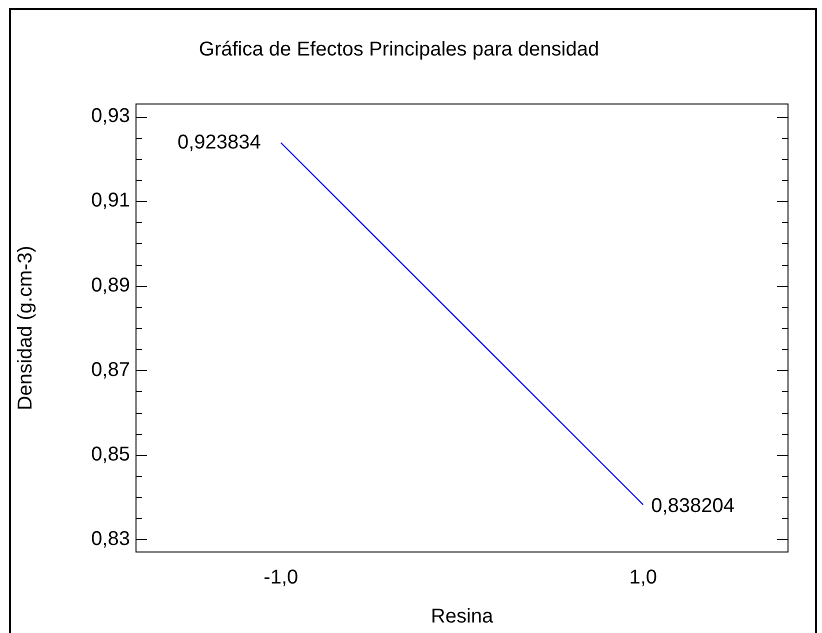 The height and width of the screenshot is (633, 822). I want to click on y-tick-label: 0,83, so click(110, 539).